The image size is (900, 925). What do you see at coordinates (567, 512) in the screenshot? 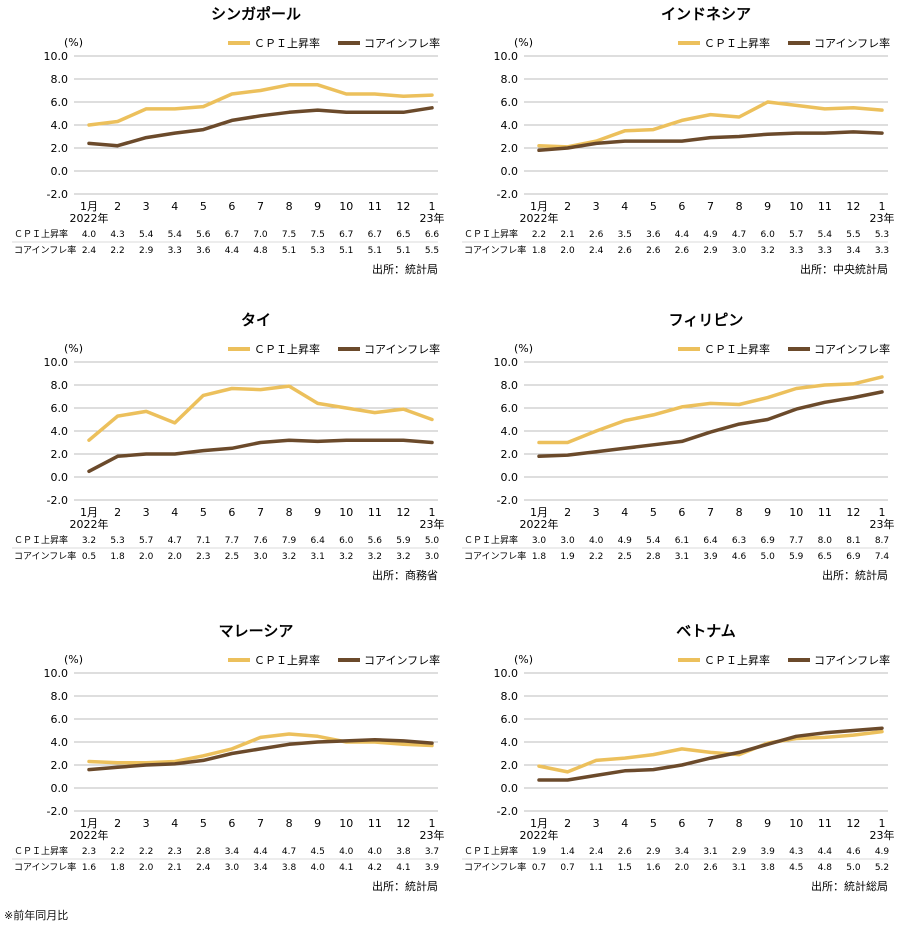
I see `x-tick-label: 2` at bounding box center [567, 512].